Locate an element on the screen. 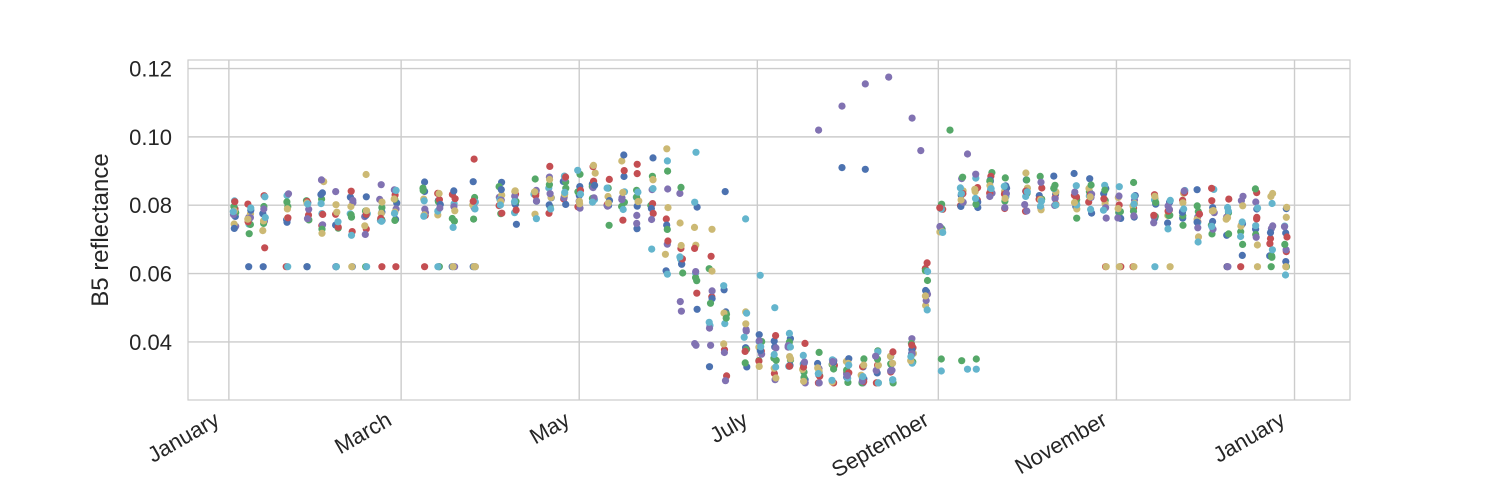 This screenshot has width=1500, height=500. y-tick-label: 0.10 is located at coordinates (150, 137).